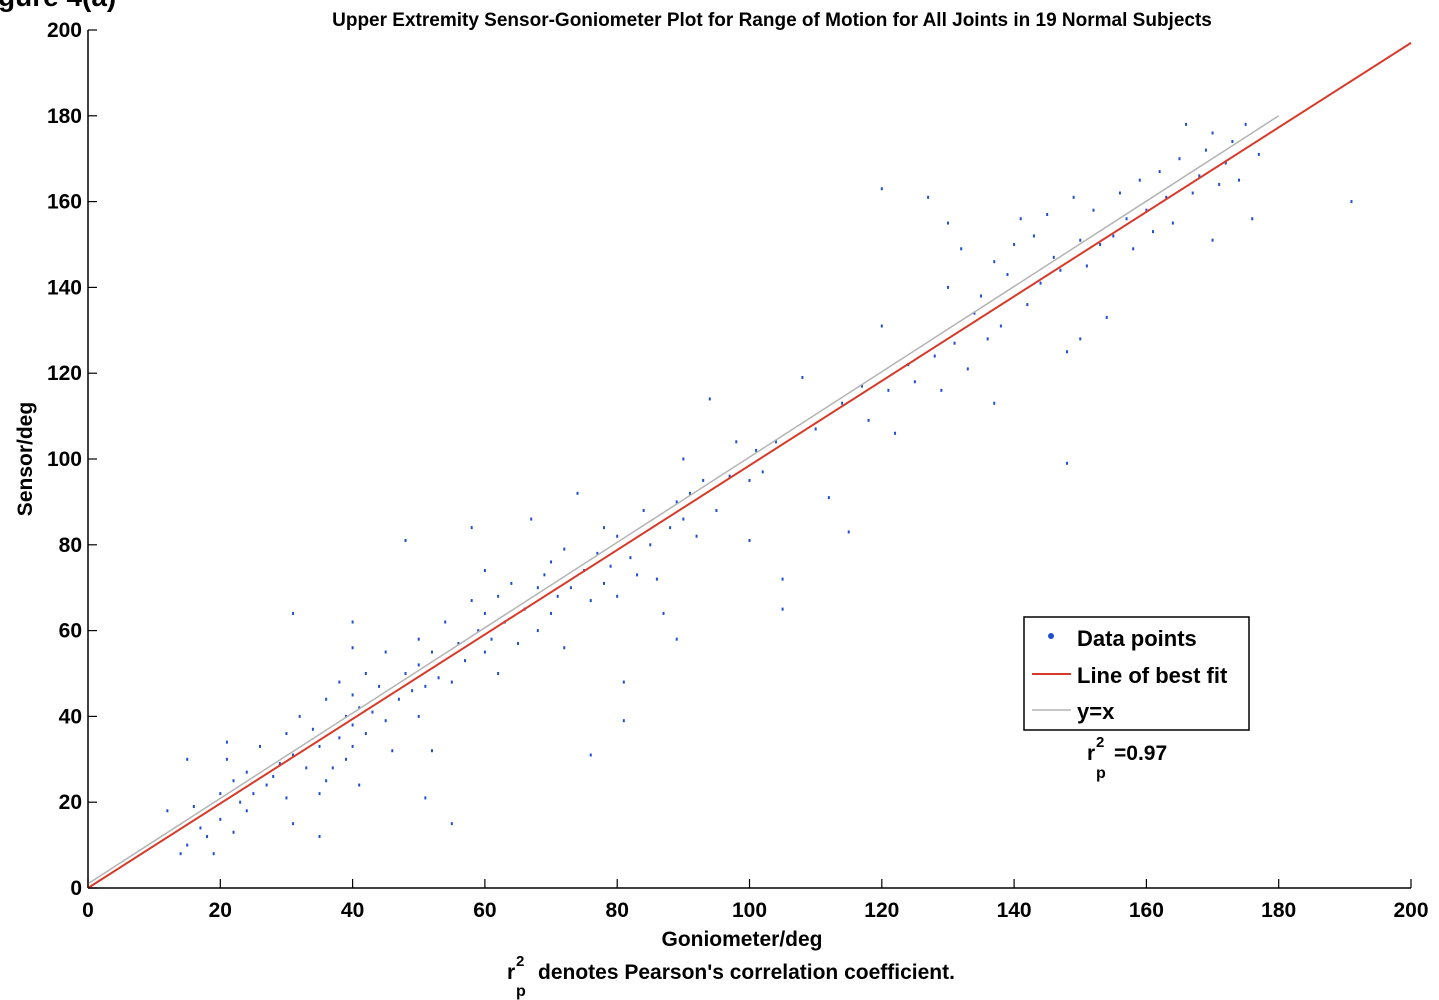 This screenshot has width=1439, height=1000. Describe the element at coordinates (1278, 910) in the screenshot. I see `x-tick-label: 180` at that location.